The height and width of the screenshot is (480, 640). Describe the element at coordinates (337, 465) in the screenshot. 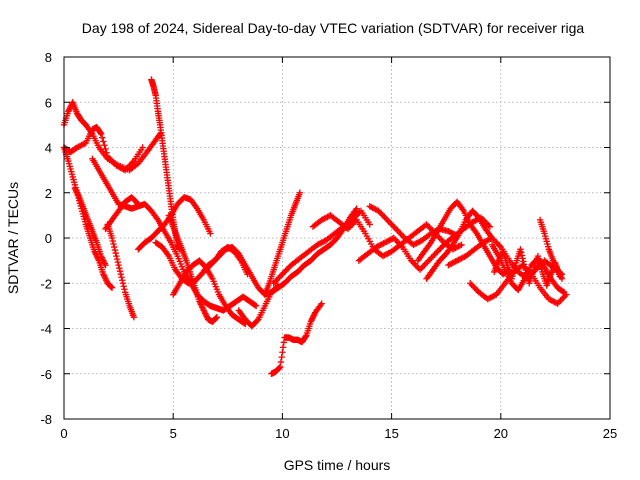

I see `x-axis-label: GPS time / hours` at that location.